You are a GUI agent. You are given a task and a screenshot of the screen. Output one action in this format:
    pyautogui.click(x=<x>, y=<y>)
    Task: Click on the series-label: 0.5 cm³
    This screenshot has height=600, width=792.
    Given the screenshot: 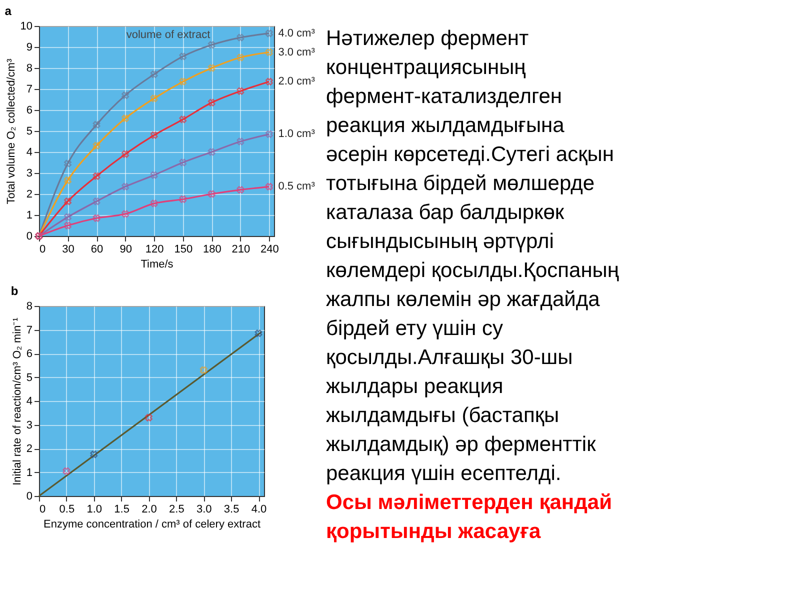 What is the action you would take?
    pyautogui.click(x=297, y=186)
    